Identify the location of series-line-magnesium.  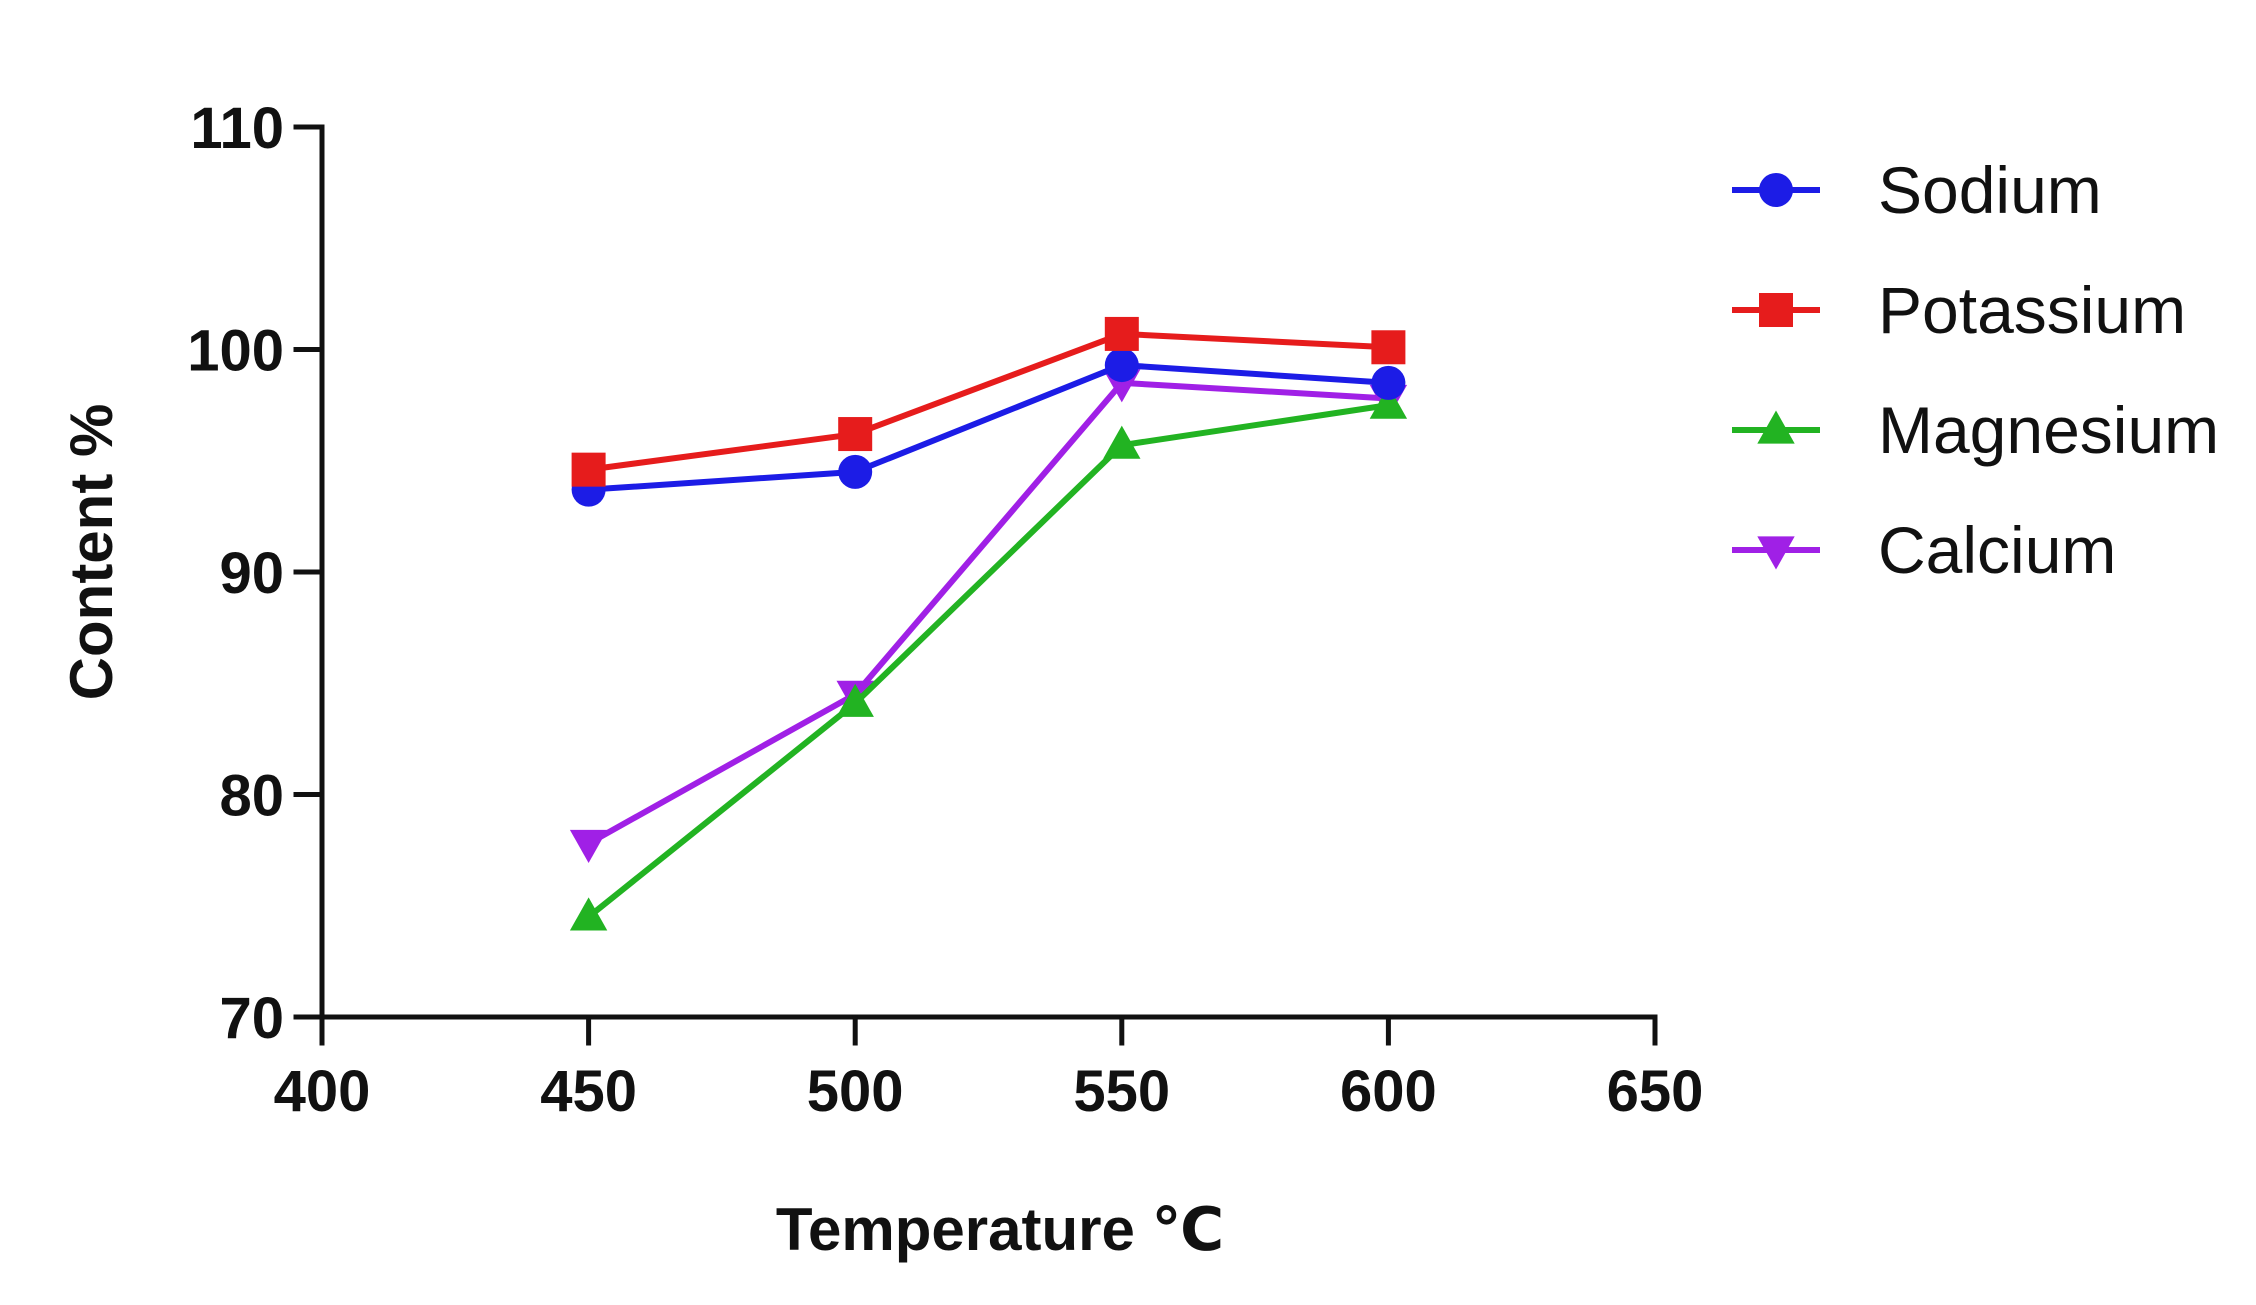
(987, 661).